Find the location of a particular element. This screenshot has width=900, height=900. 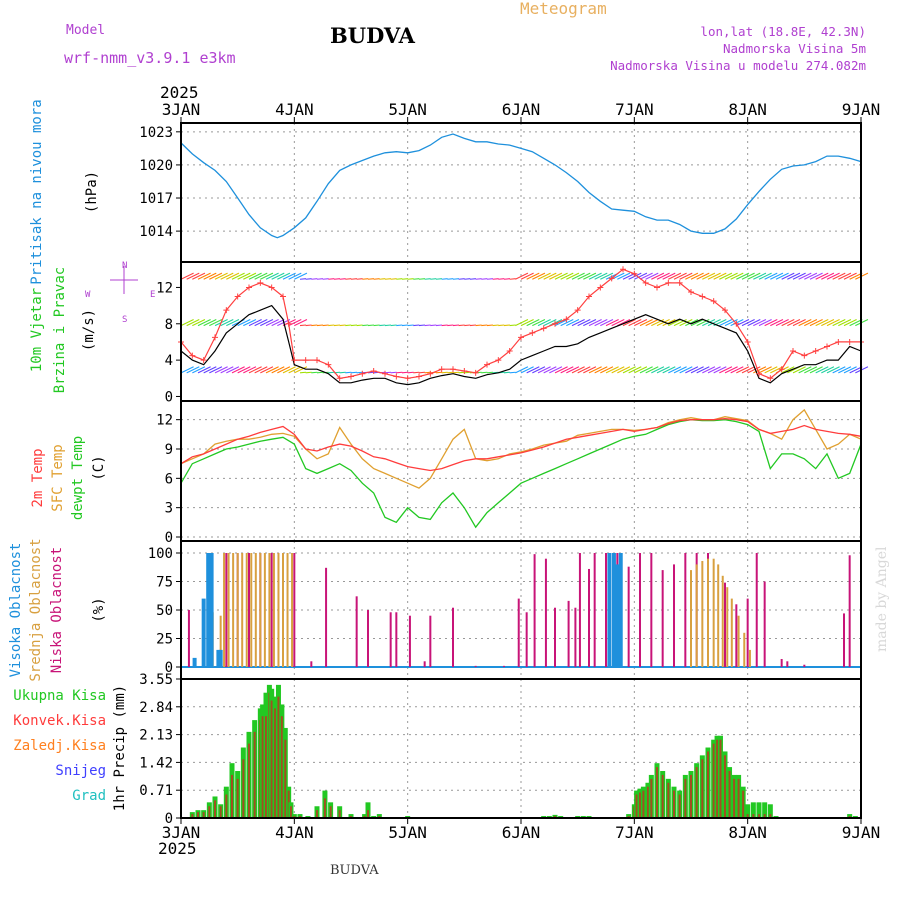

model-elevation-label: Nadmorska Visina u modelu 274.082m is located at coordinates (738, 65).